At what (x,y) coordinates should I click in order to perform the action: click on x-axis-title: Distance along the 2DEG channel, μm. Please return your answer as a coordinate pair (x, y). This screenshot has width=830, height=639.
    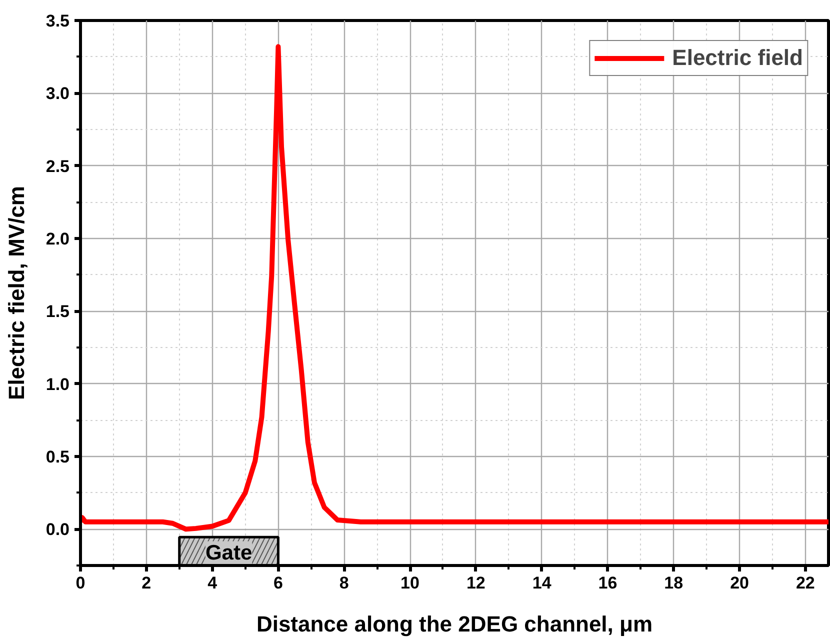
    Looking at the image, I should click on (454, 624).